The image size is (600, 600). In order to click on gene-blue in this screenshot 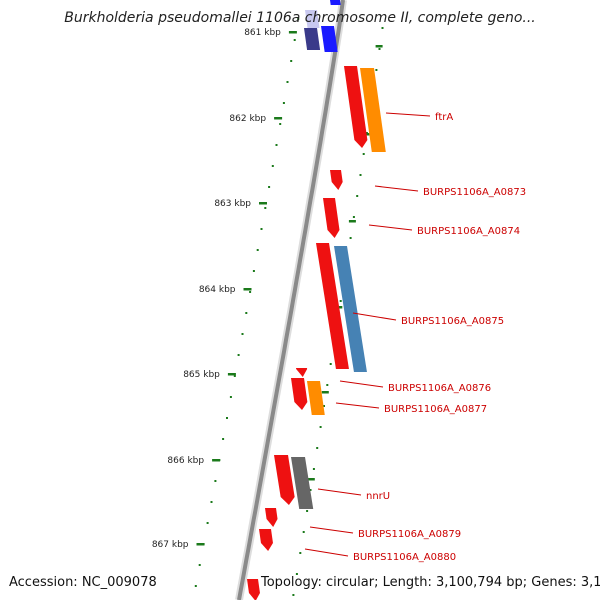, I will do `click(329, 39)`.